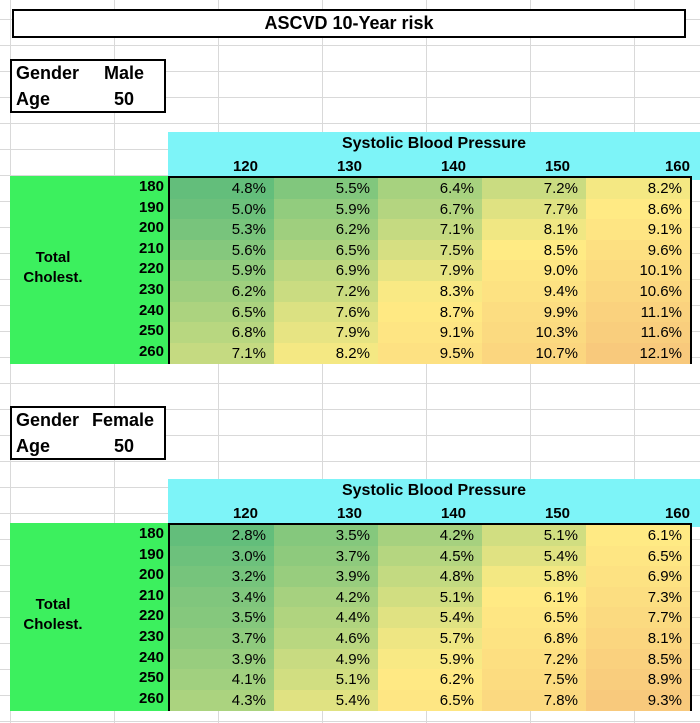 This screenshot has height=723, width=700. I want to click on risk-cell: 2.8%, so click(222, 535).